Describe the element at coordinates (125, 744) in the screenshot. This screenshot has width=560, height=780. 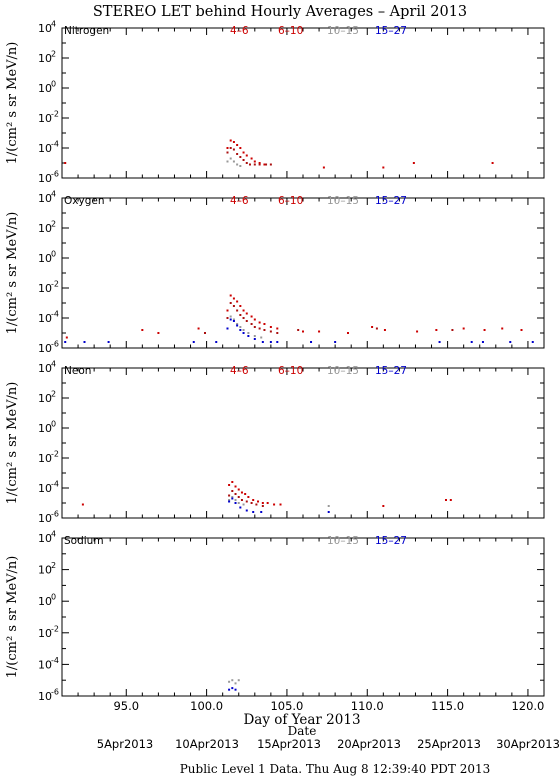
I see `date-tick-label: 5Apr2013` at that location.